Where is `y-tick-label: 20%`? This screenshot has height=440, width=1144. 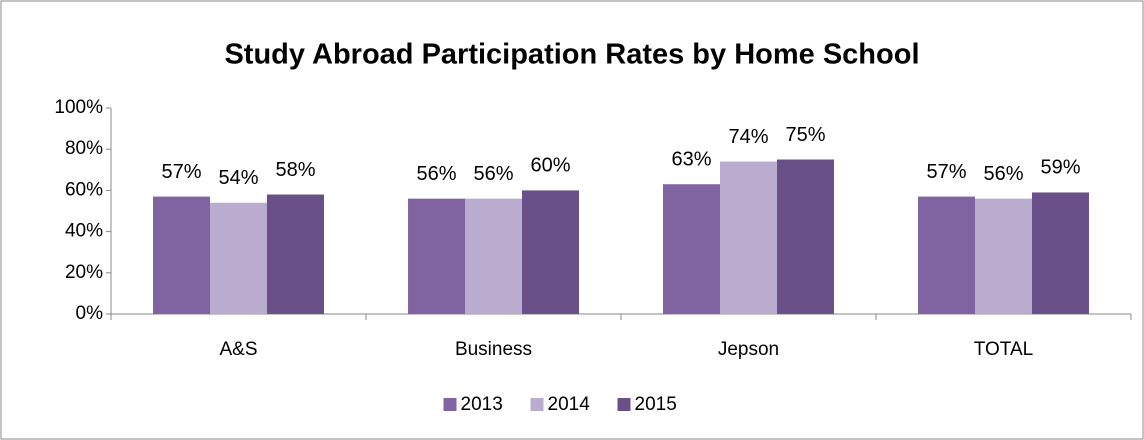 y-tick-label: 20% is located at coordinates (84, 272).